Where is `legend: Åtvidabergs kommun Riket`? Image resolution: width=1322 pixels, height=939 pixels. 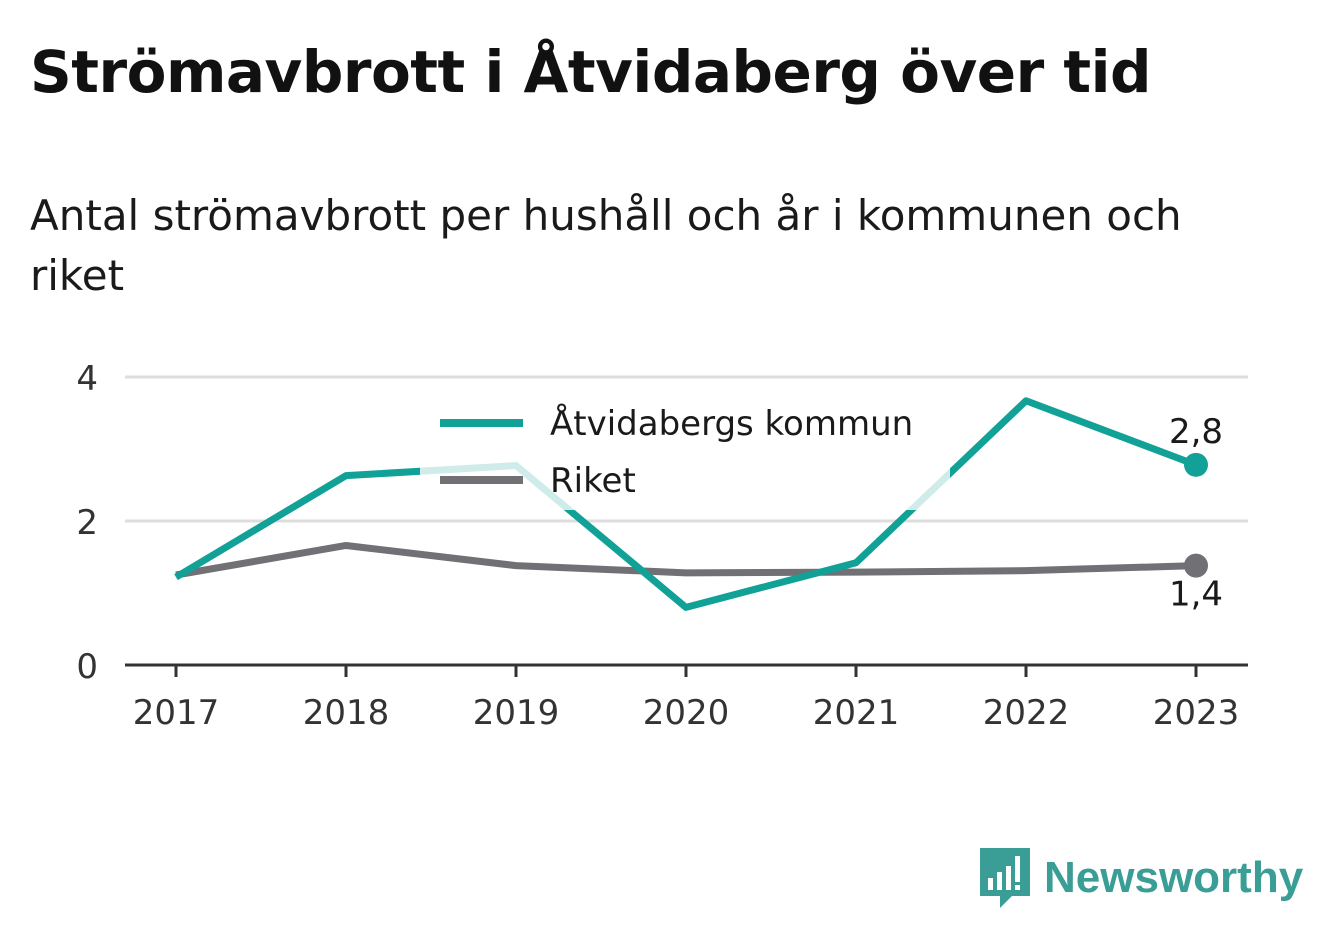
legend: Åtvidabergs kommun Riket is located at coordinates (685, 454).